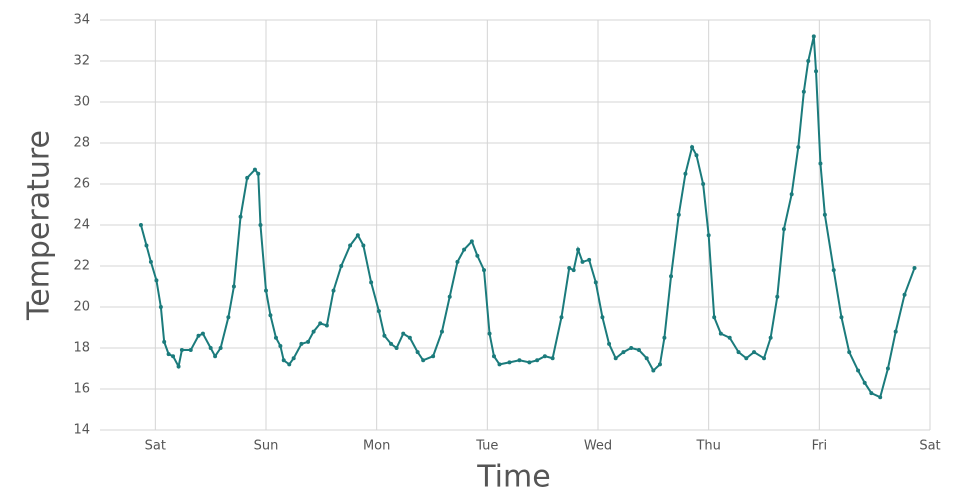 The width and height of the screenshot is (960, 504). I want to click on y-tick-label: 30, so click(81, 102).